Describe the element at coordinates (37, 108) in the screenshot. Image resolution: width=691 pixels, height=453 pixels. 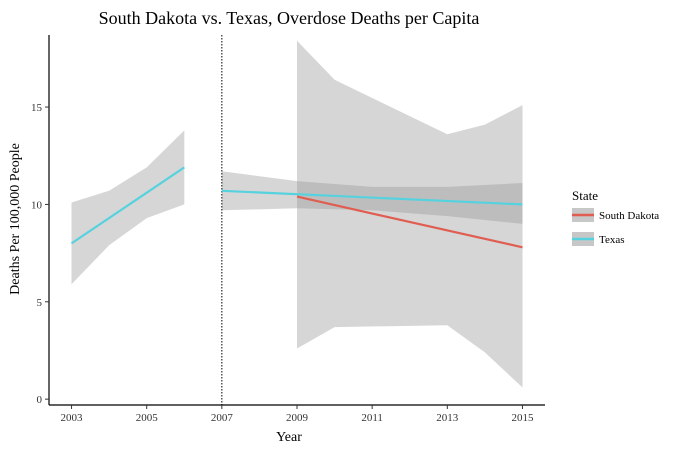
I see `y-tick-label: 15` at that location.